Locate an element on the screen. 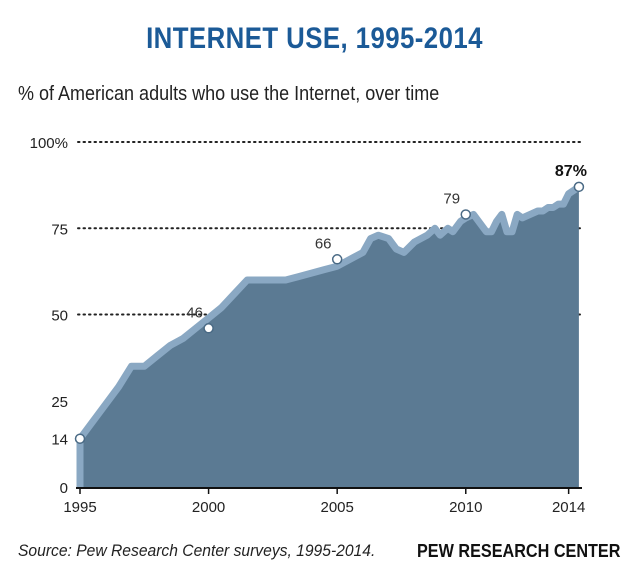 This screenshot has height=580, width=629. x-tick-label: 2010 is located at coordinates (465, 507).